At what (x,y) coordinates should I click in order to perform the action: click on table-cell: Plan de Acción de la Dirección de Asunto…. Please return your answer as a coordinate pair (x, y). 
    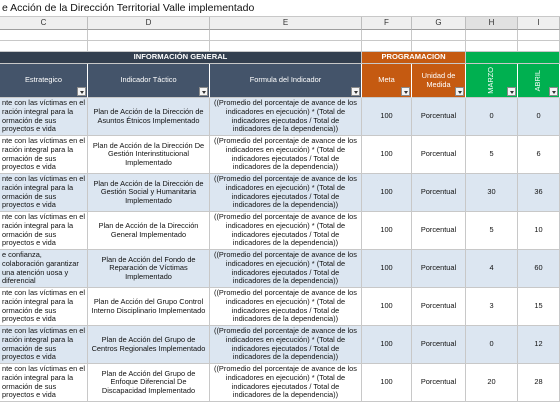
    Looking at the image, I should click on (149, 117).